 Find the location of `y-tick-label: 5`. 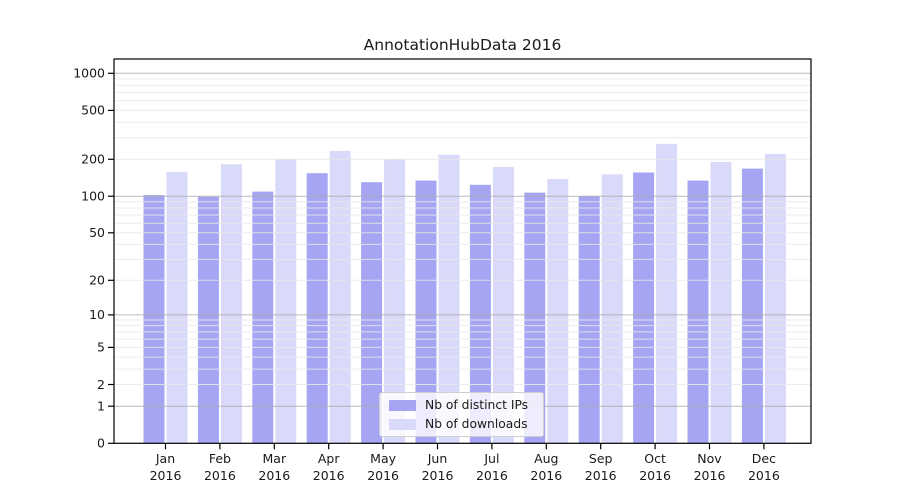

y-tick-label: 5 is located at coordinates (101, 347).